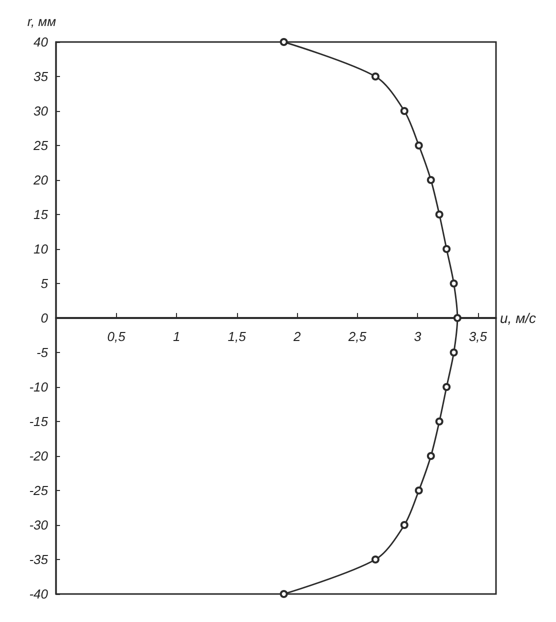 The image size is (556, 622). What do you see at coordinates (39, 387) in the screenshot?
I see `y-tick-label: -10` at bounding box center [39, 387].